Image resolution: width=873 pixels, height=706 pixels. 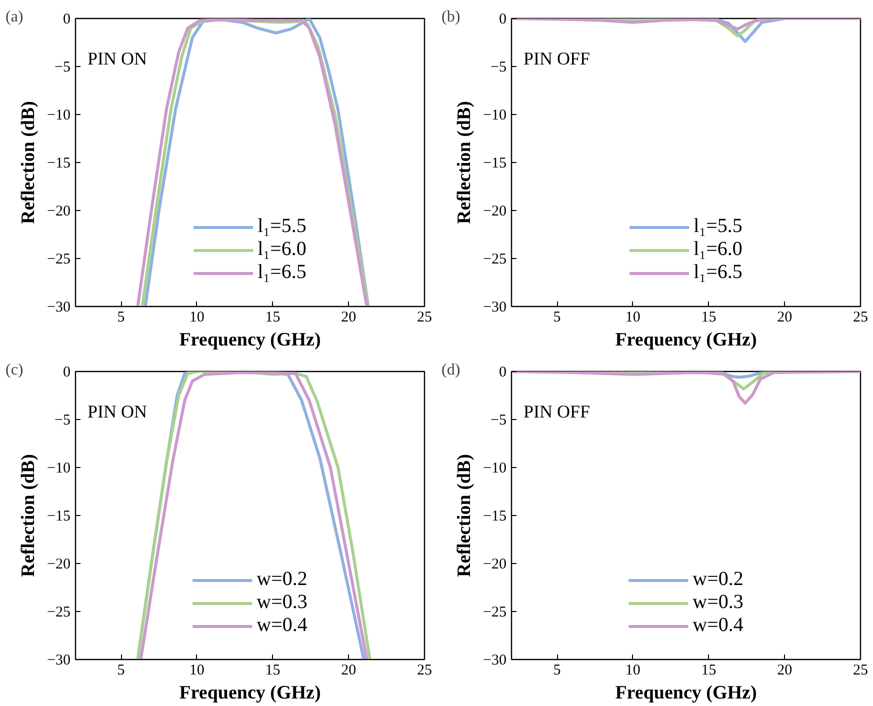 What do you see at coordinates (451, 370) in the screenshot?
I see `text: (d)` at bounding box center [451, 370].